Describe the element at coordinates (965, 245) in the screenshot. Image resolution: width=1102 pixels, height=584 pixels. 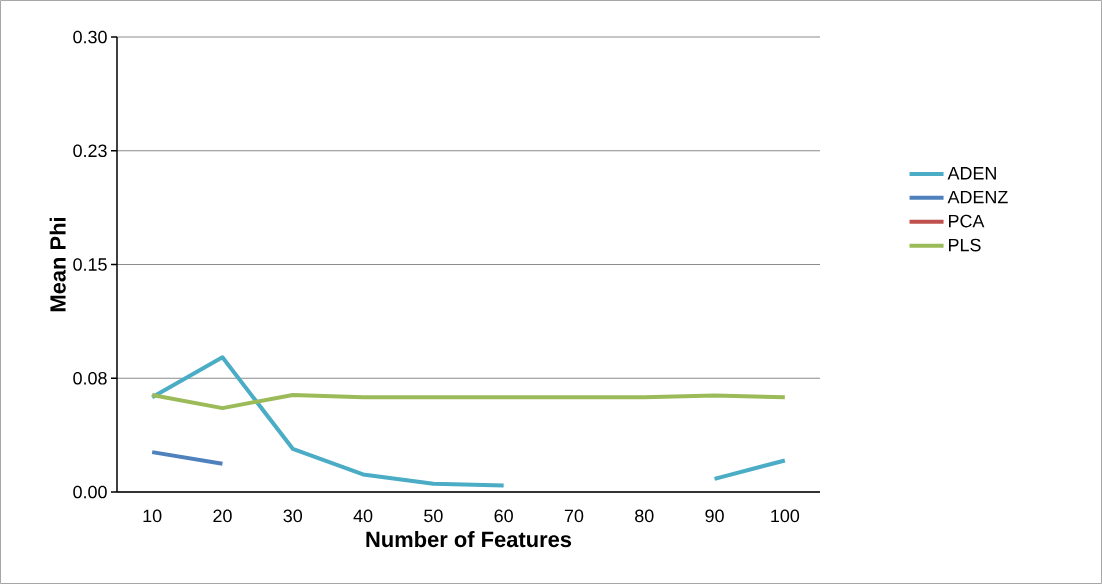
I see `legend-label: PLS` at that location.